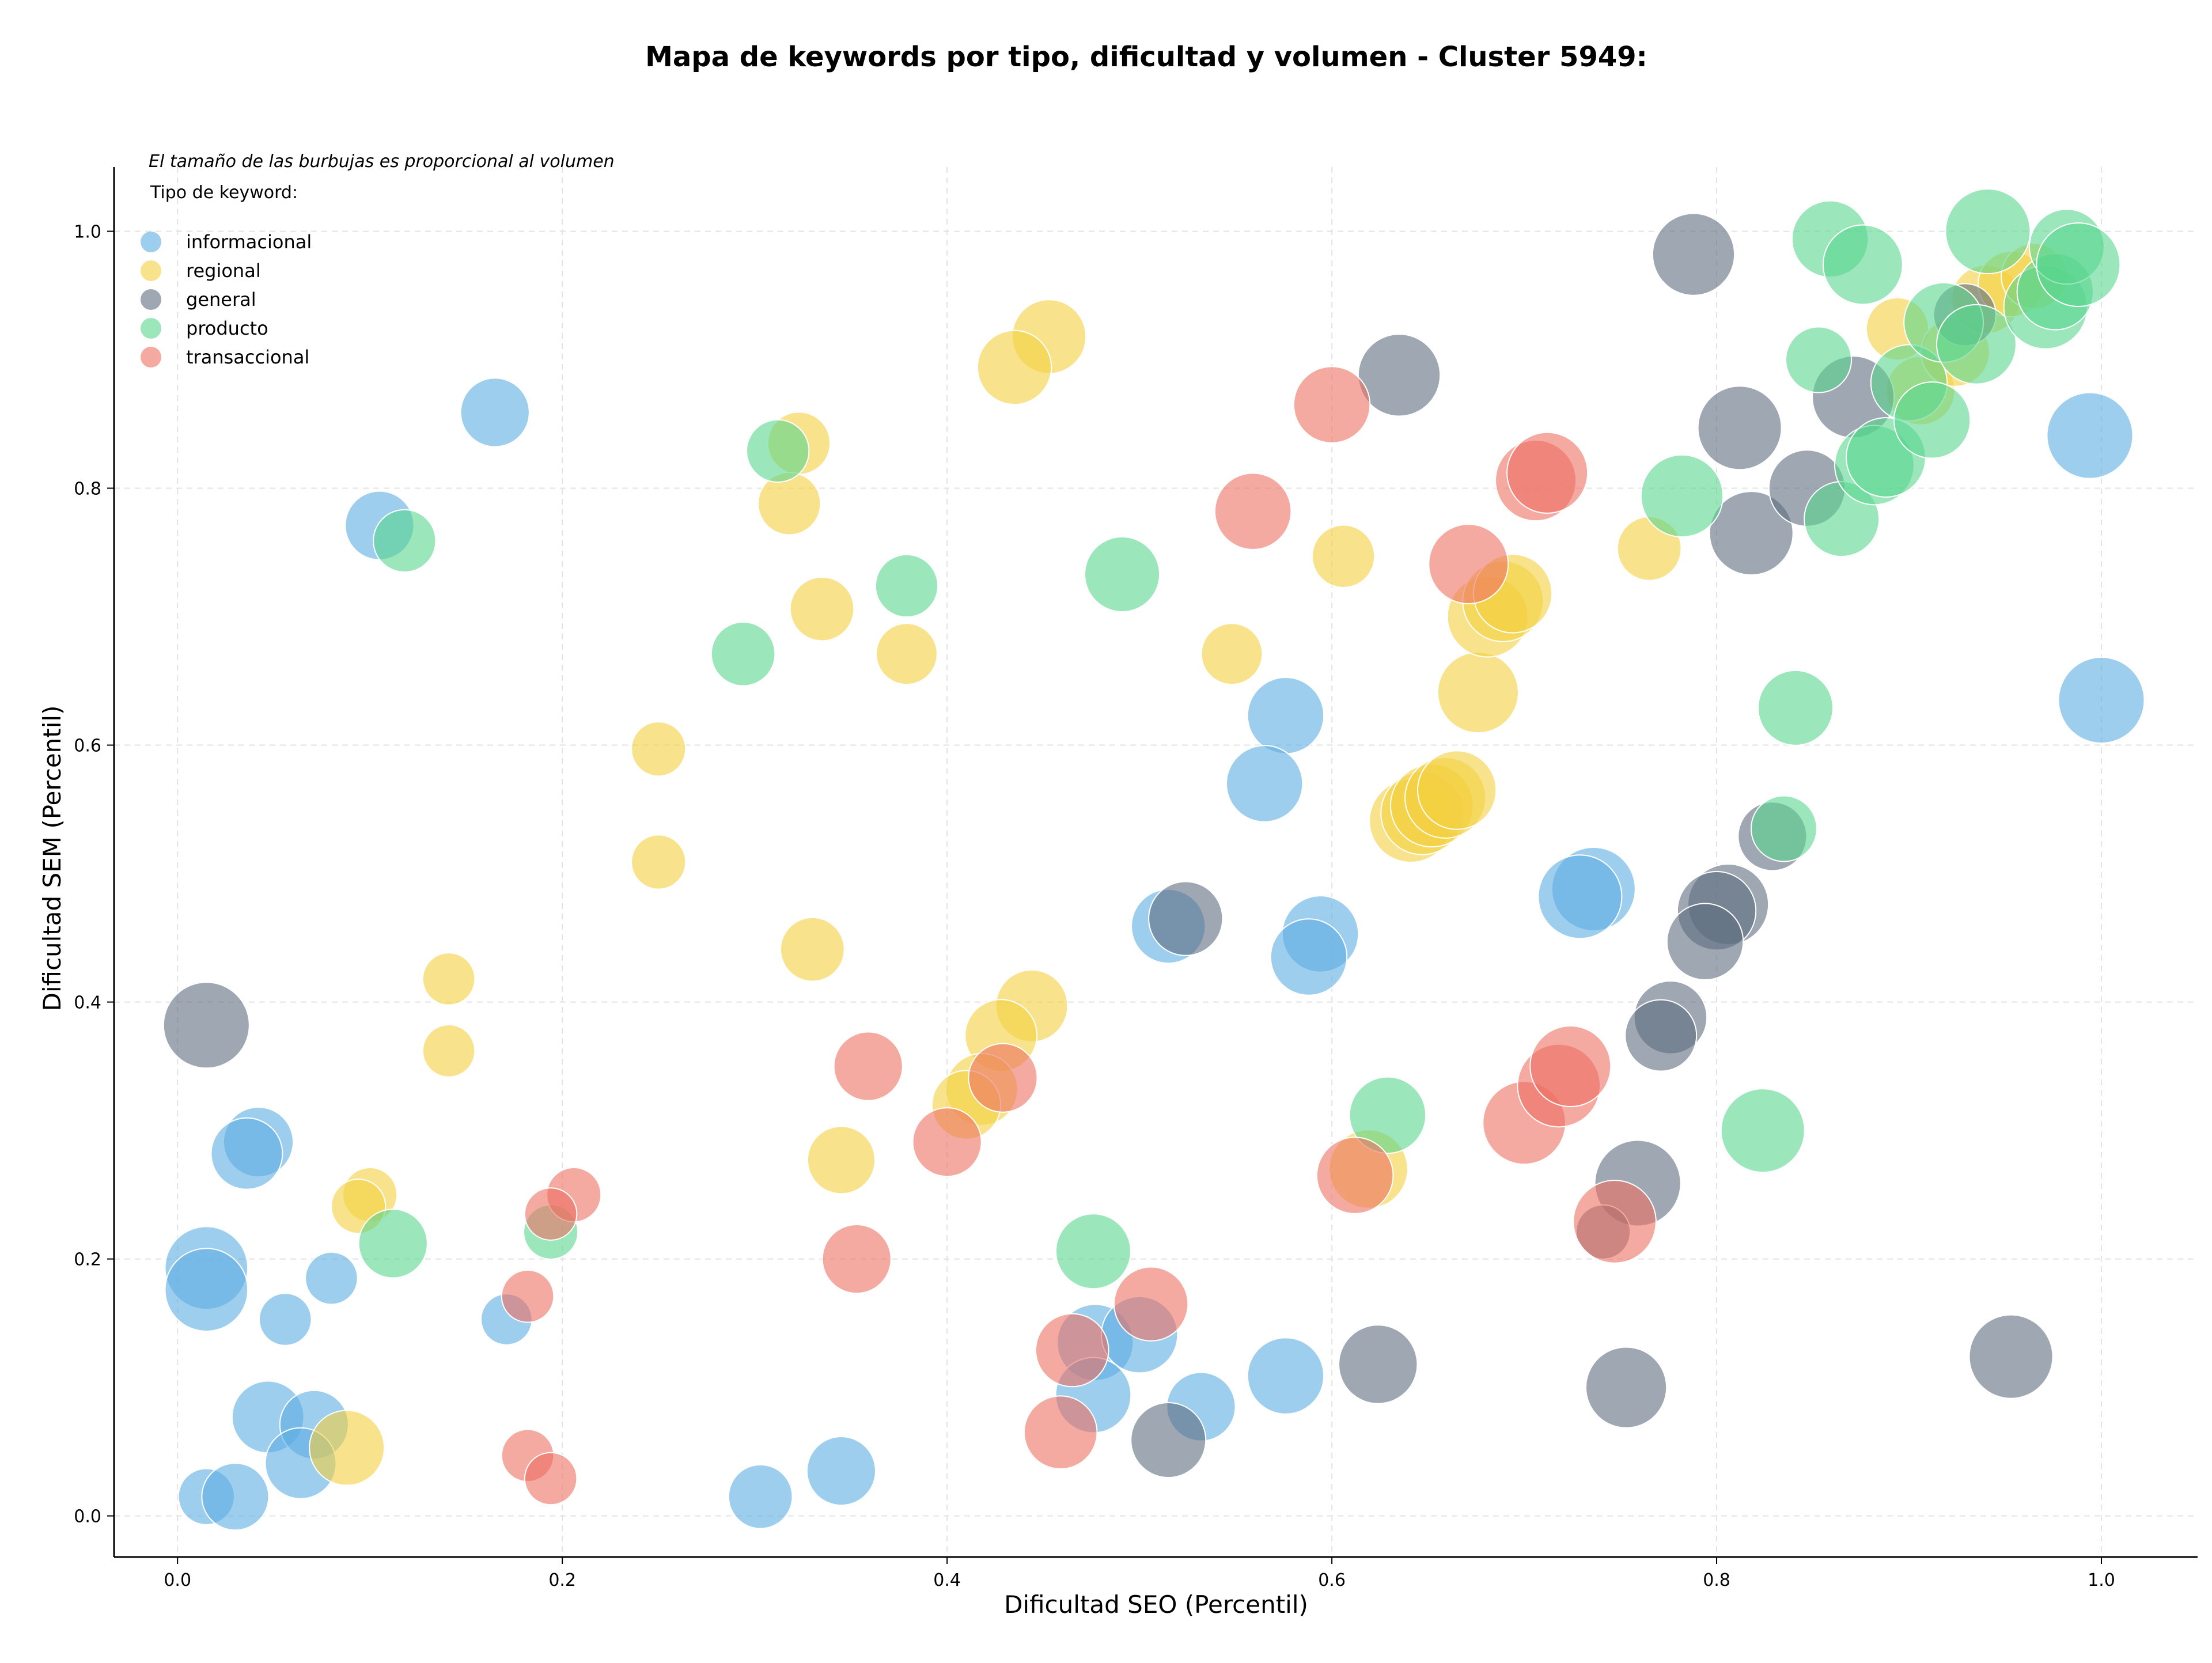 The height and width of the screenshot is (1663, 2212). I want to click on legend-marker-informacional, so click(151, 242).